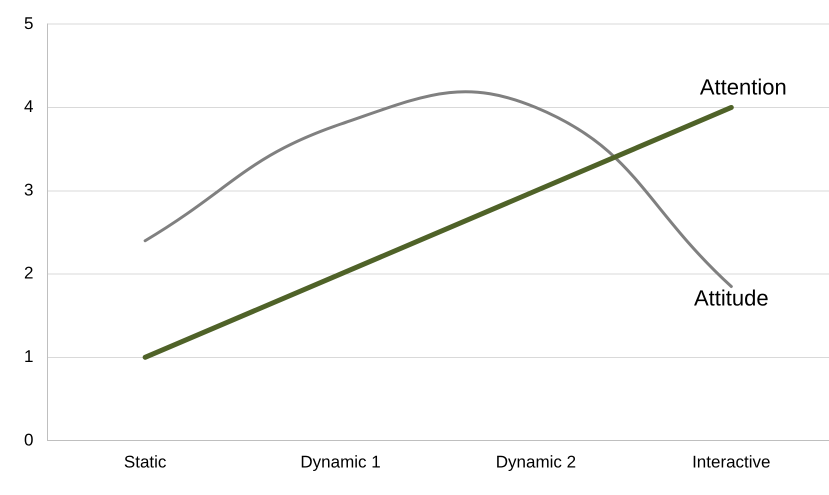 Image resolution: width=829 pixels, height=495 pixels. Describe the element at coordinates (29, 23) in the screenshot. I see `y-tick-label: 5` at that location.